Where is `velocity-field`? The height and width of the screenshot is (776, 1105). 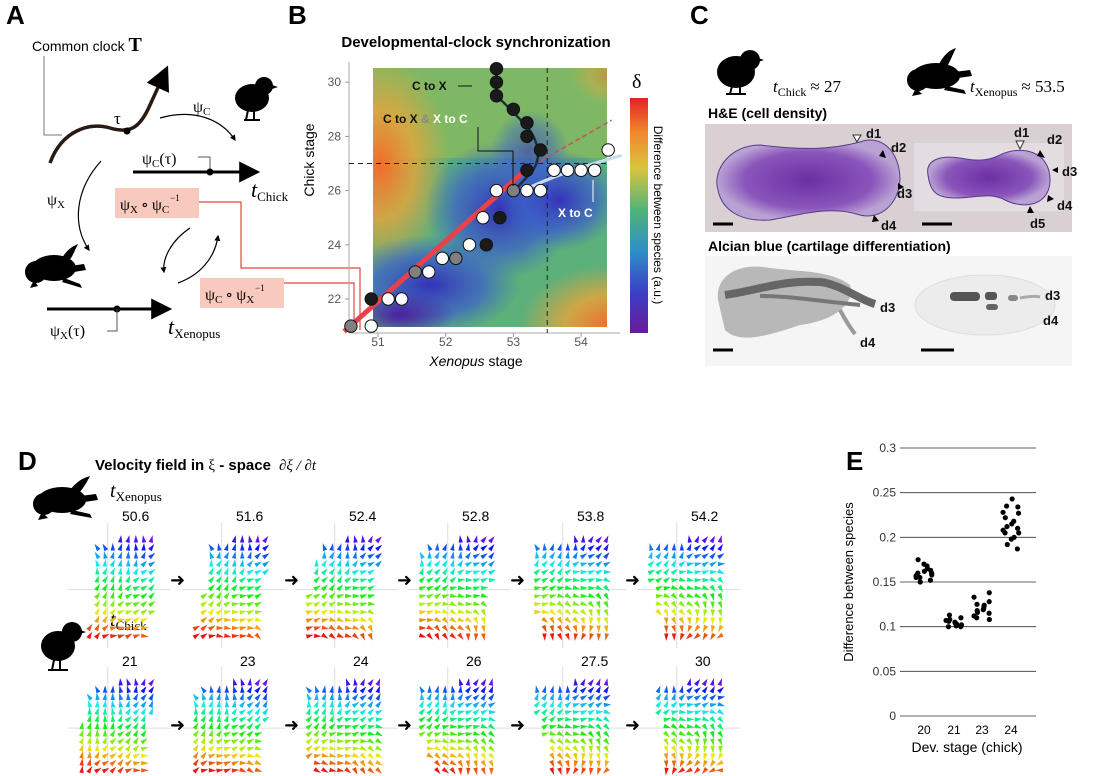 velocity-field is located at coordinates (459, 585).